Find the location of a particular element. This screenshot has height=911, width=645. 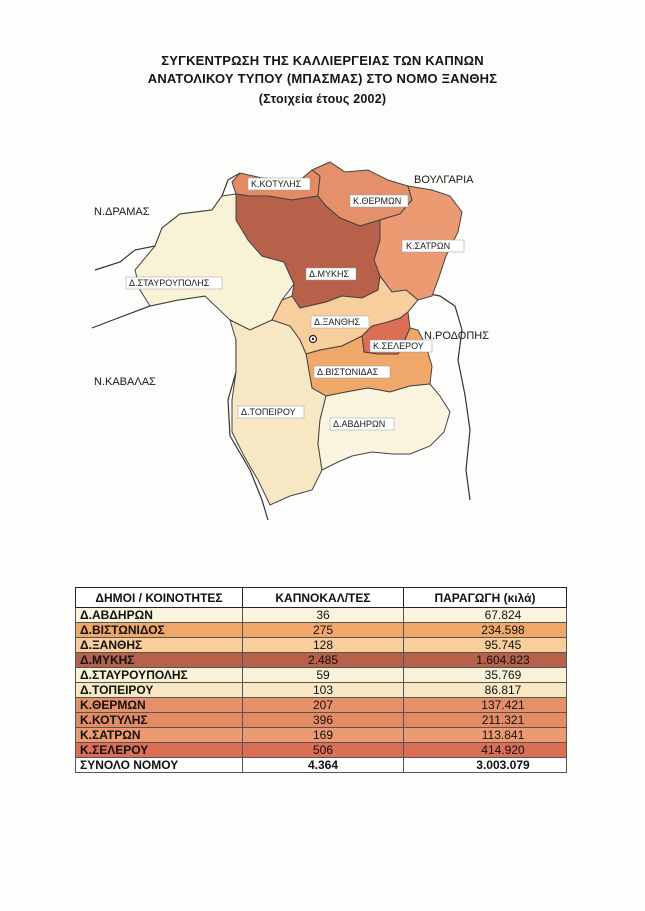

row-name: Κ.ΚΟΤΥΛΗΣ is located at coordinates (159, 720).